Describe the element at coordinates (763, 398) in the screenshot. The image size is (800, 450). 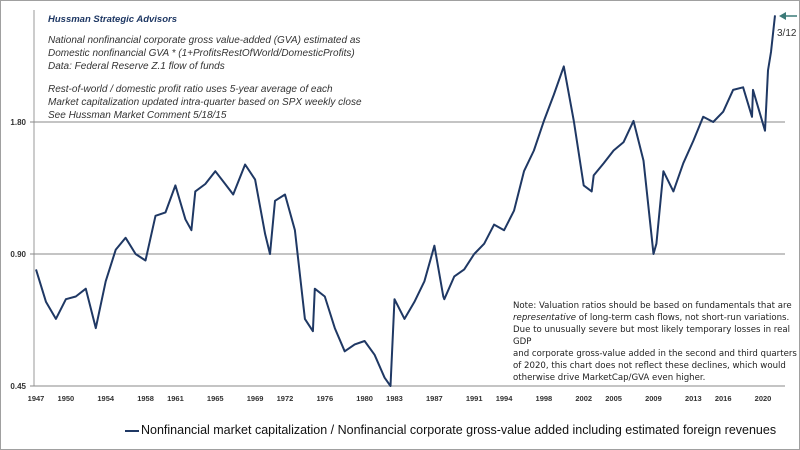
I see `x-tick-label: 2020` at that location.